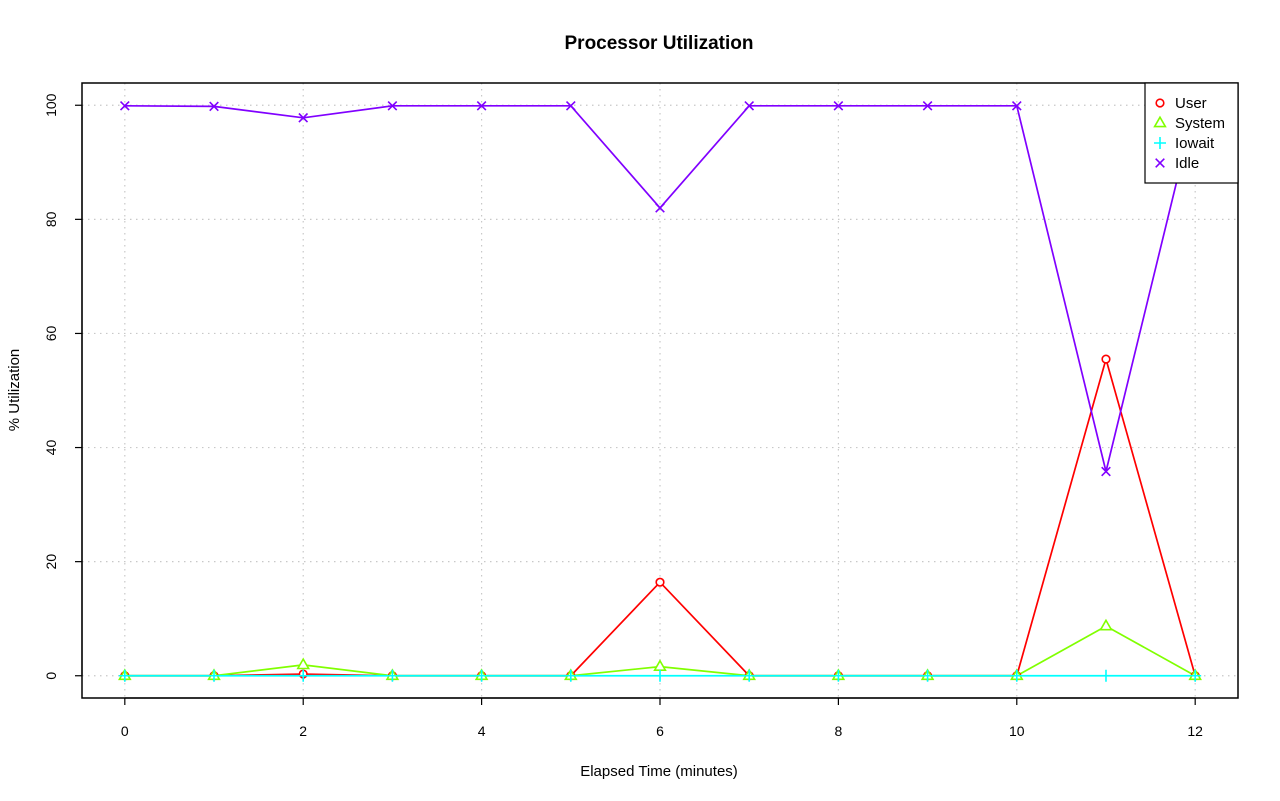 This screenshot has width=1280, height=801. I want to click on x-tick-label: 4, so click(482, 731).